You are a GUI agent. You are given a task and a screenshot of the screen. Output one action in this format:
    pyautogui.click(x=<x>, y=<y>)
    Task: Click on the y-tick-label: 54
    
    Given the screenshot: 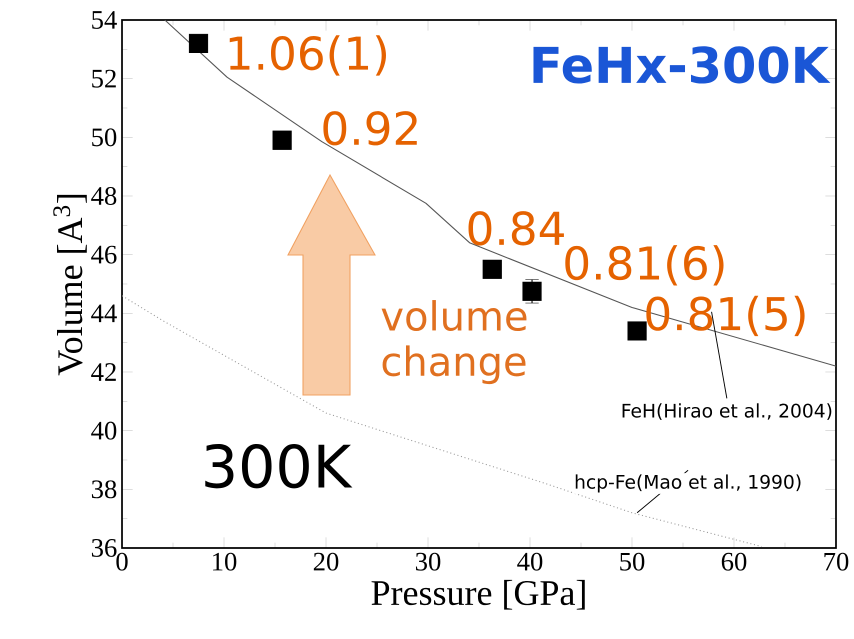 What is the action you would take?
    pyautogui.click(x=104, y=20)
    